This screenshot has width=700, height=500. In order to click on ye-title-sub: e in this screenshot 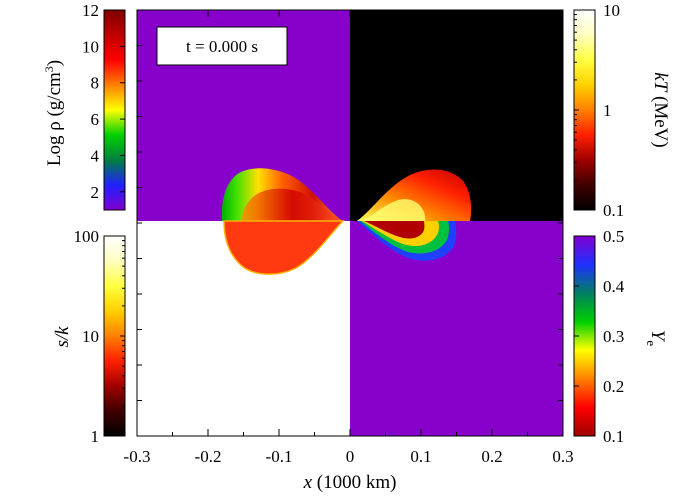, I will do `click(651, 343)`.